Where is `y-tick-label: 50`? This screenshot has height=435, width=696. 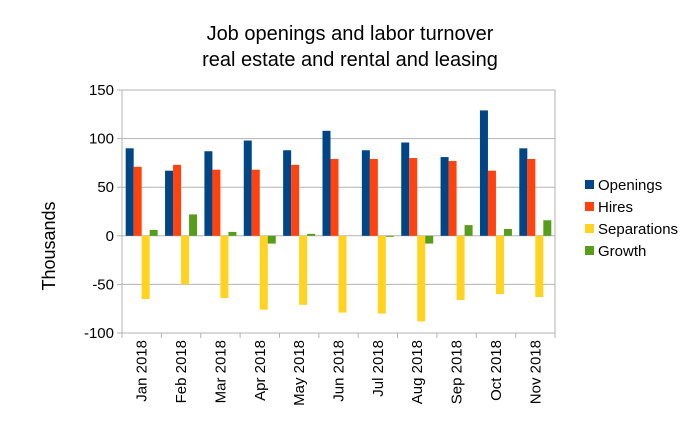
y-tick-label: 50 is located at coordinates (105, 187).